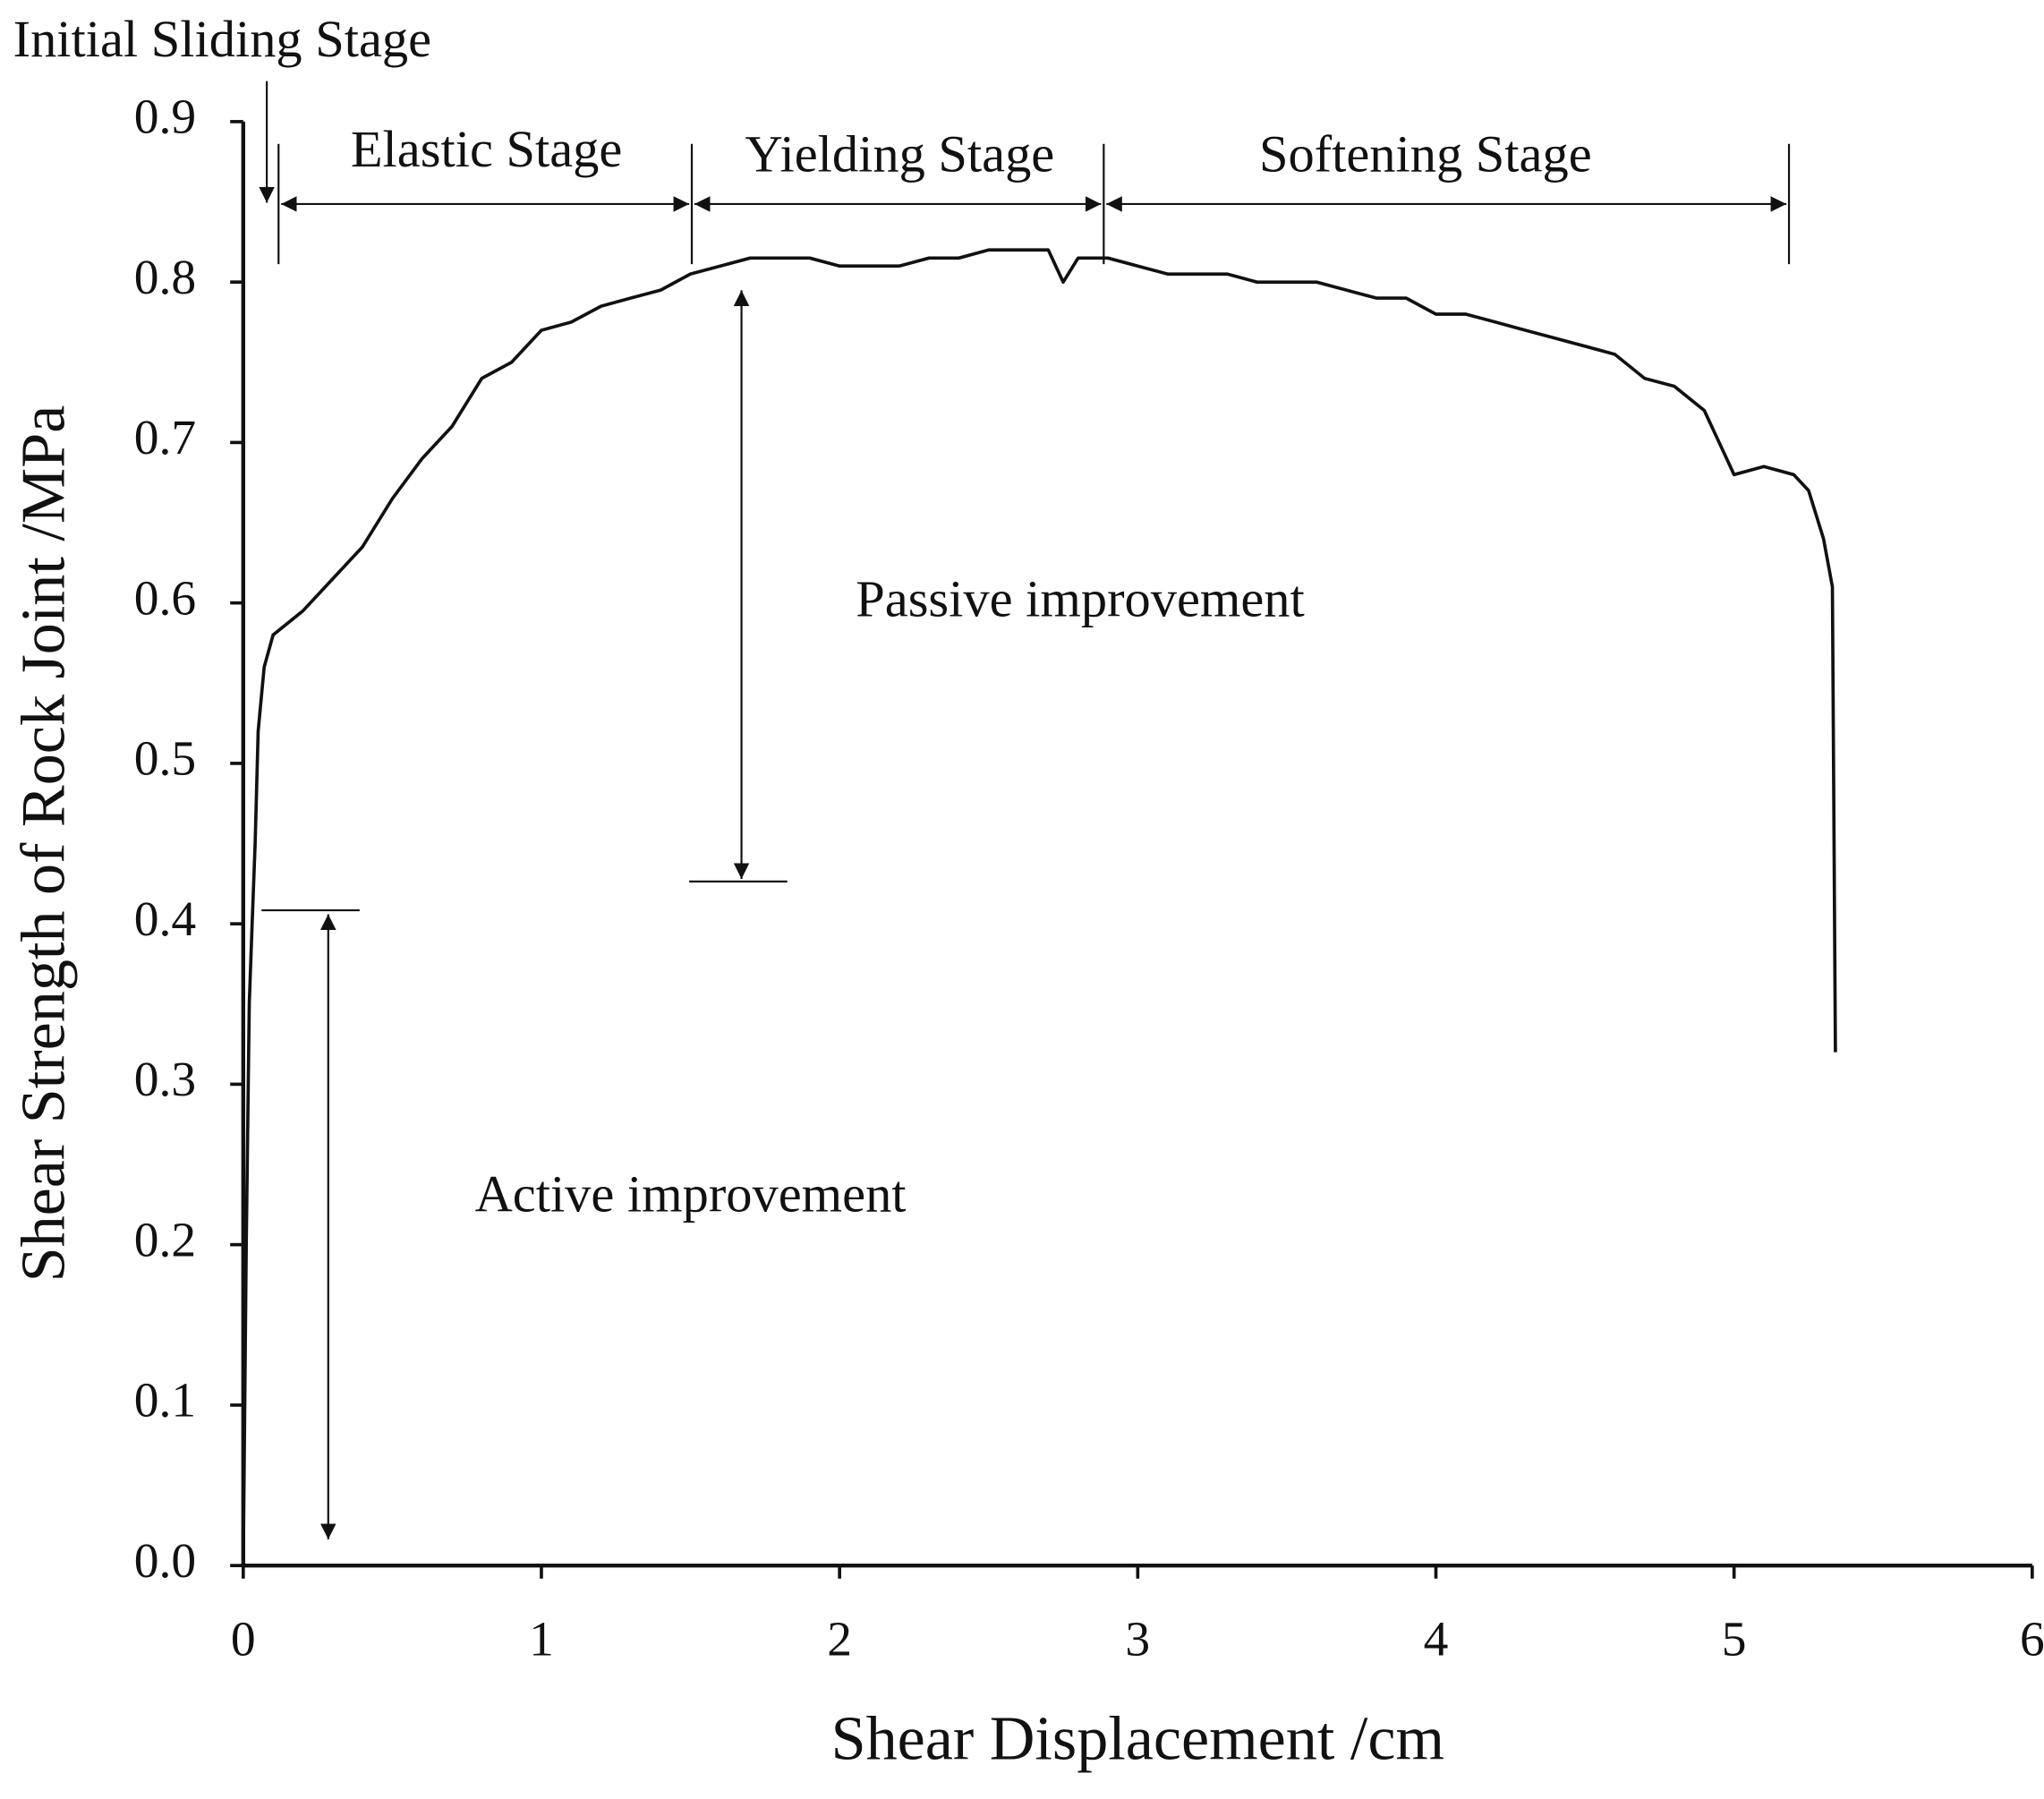 This screenshot has height=1799, width=2044. What do you see at coordinates (165, 117) in the screenshot?
I see `y-tick-label: 0.9` at bounding box center [165, 117].